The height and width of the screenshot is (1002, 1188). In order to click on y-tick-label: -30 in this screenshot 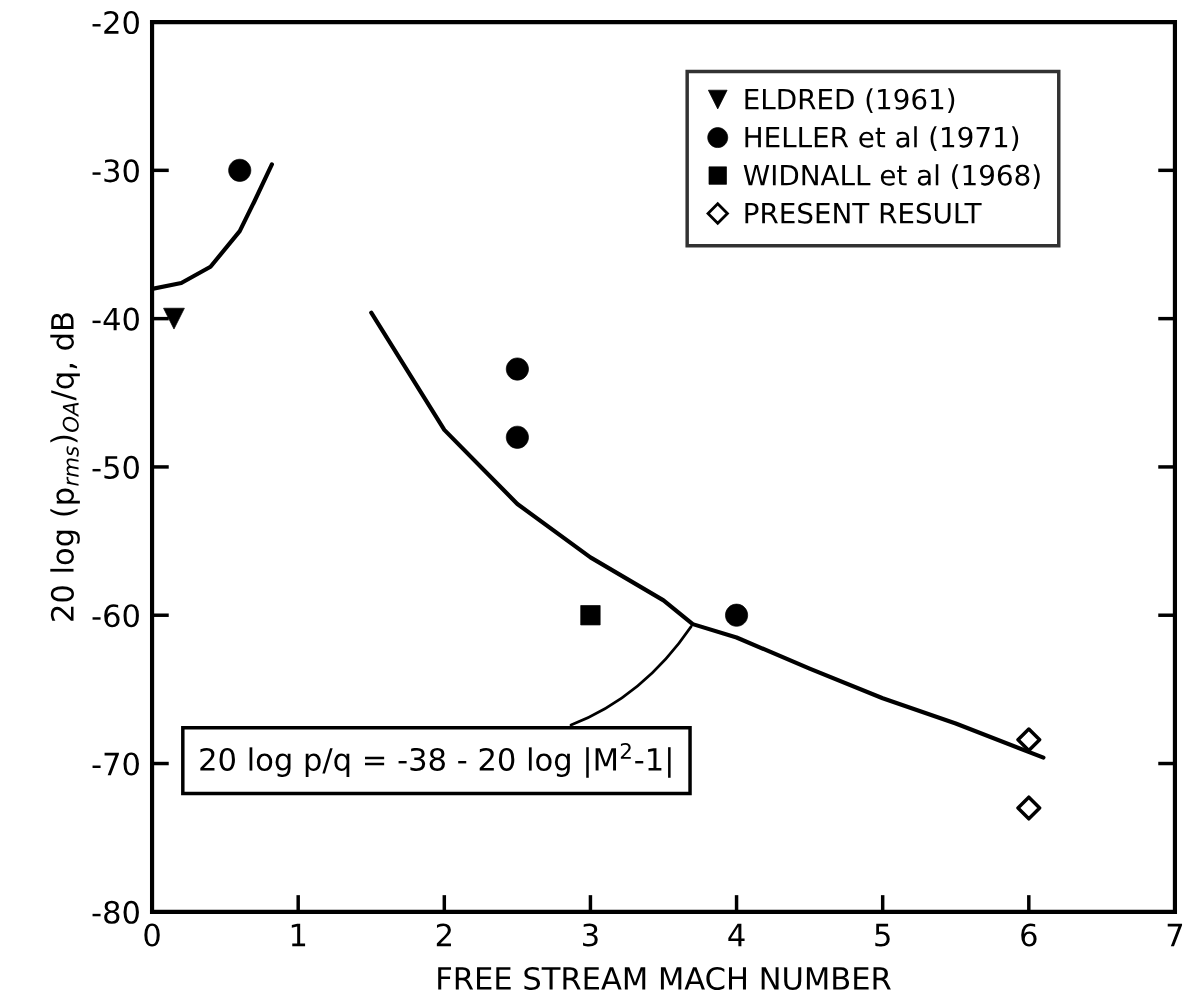, I will do `click(115, 171)`.